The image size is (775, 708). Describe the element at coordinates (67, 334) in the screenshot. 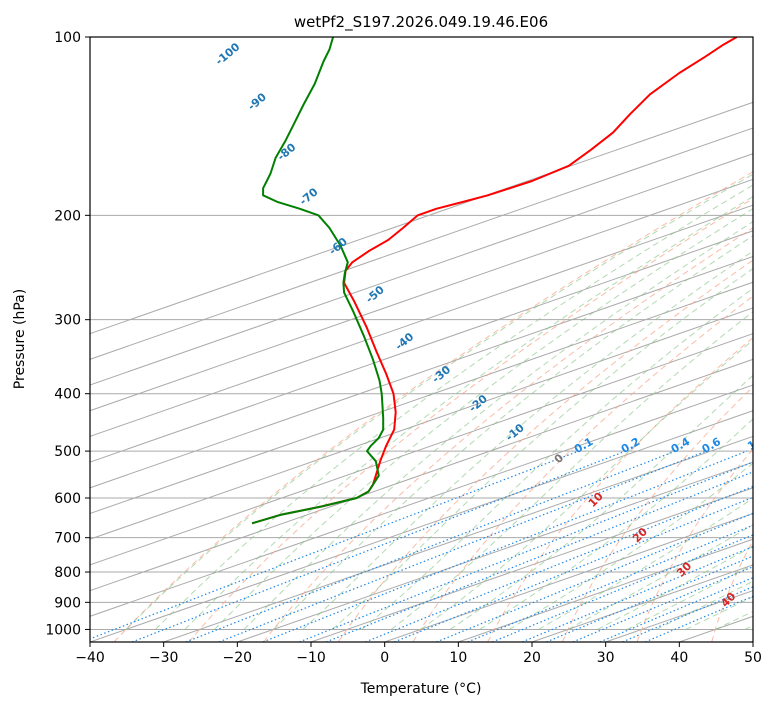

I see `y-axis-ticks: 100 200 300 400 500 600 700 800 900 1000` at that location.